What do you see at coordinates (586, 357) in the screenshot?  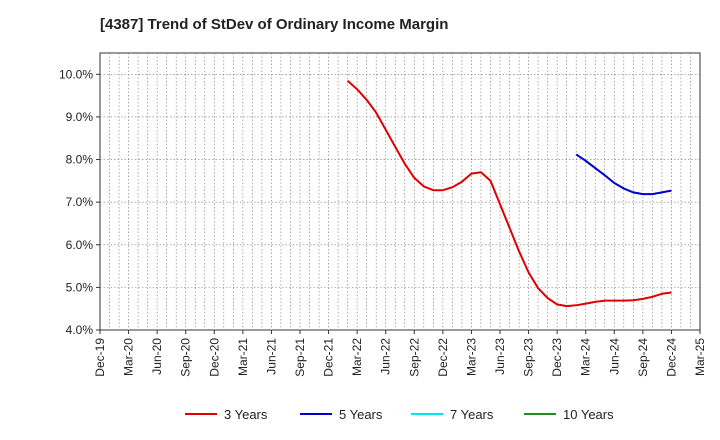 I see `x-tick-label: Mar-24` at bounding box center [586, 357].